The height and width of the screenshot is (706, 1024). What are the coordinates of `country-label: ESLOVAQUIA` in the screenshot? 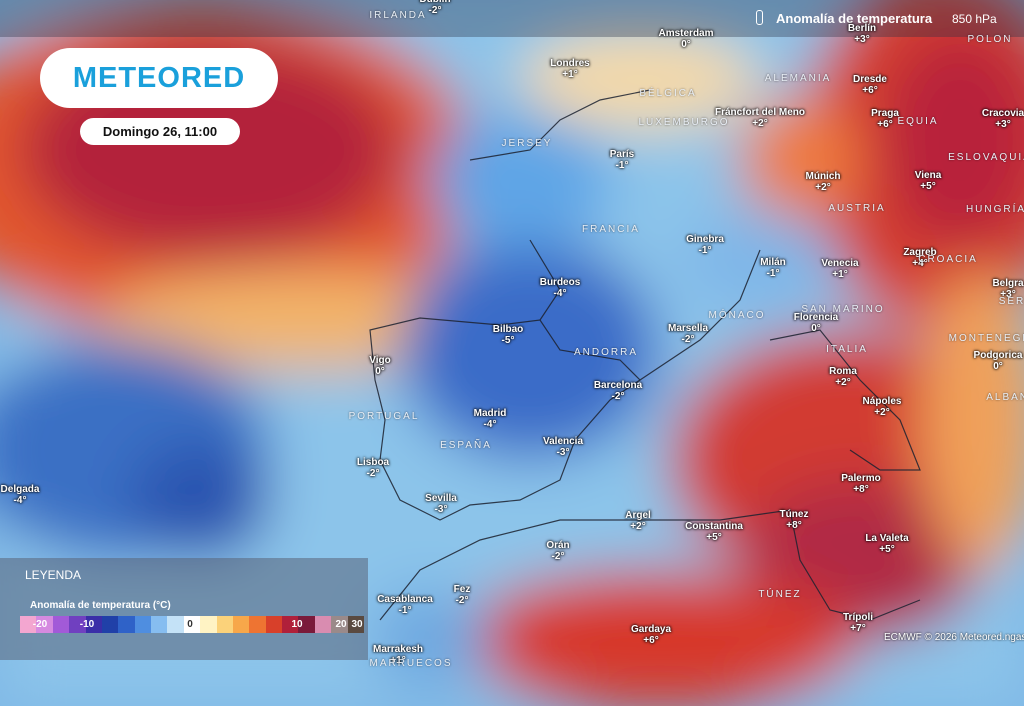 It's located at (986, 157).